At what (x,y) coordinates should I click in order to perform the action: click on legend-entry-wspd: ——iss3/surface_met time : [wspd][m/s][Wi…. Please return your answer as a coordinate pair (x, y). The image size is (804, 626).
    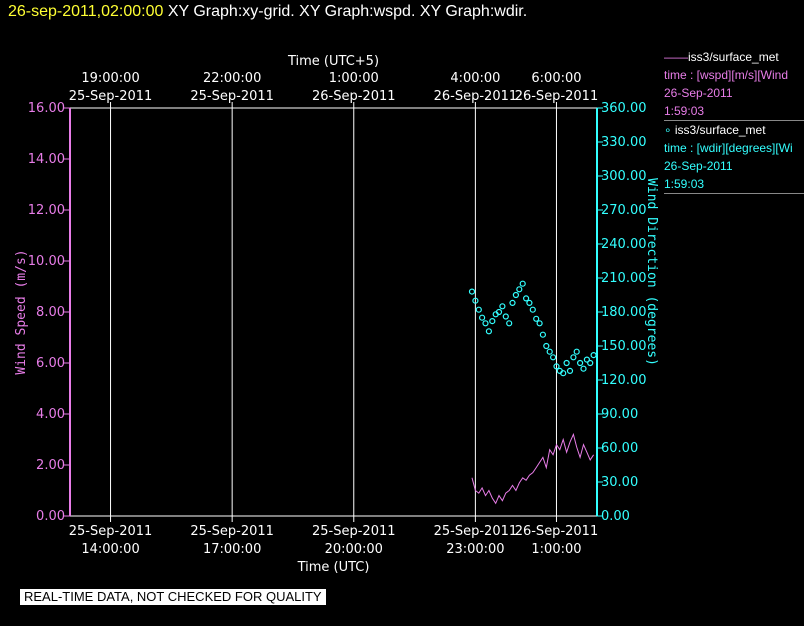
    Looking at the image, I should click on (734, 84).